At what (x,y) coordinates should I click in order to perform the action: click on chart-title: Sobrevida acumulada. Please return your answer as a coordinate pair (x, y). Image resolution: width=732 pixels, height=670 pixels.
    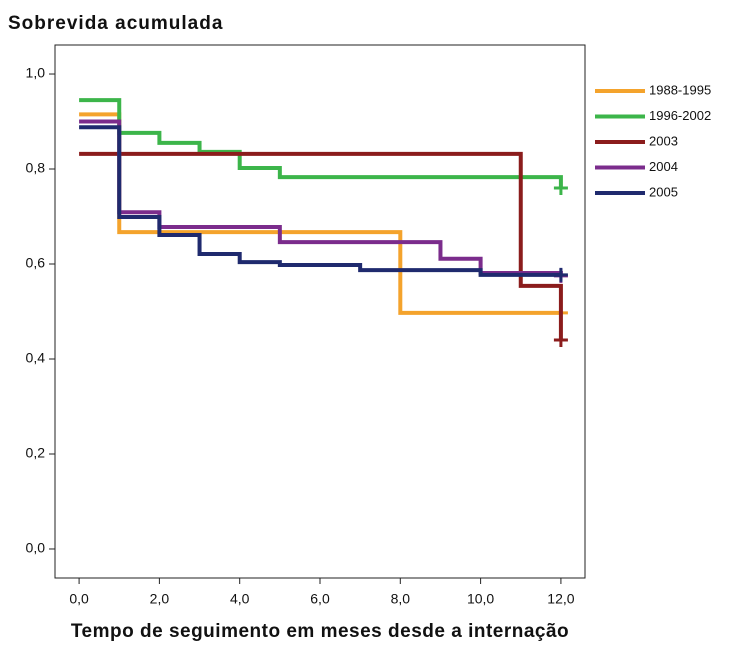
    Looking at the image, I should click on (115, 23).